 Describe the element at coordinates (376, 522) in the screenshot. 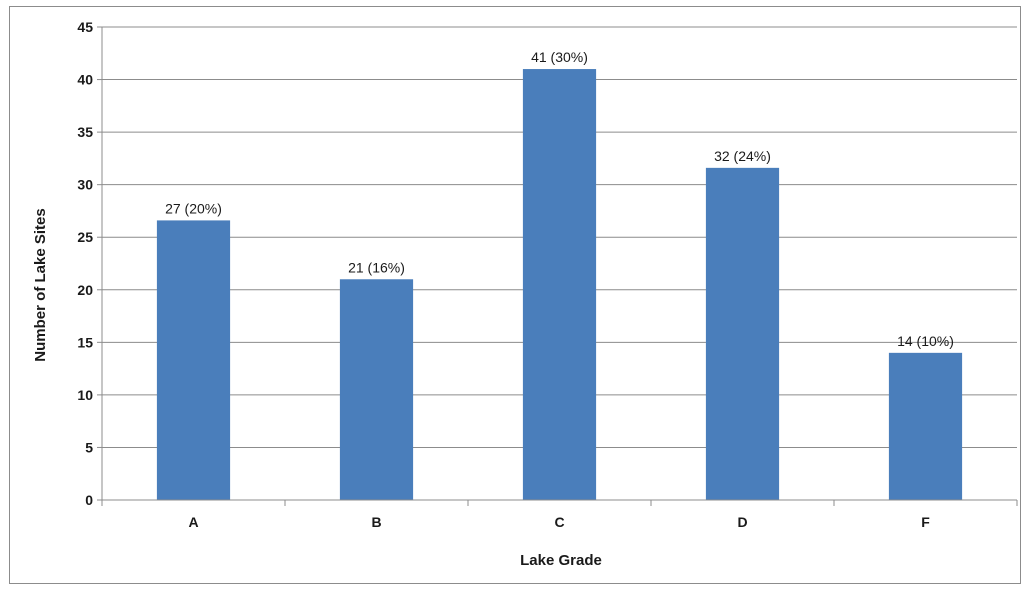

I see `x-category-label: B` at that location.